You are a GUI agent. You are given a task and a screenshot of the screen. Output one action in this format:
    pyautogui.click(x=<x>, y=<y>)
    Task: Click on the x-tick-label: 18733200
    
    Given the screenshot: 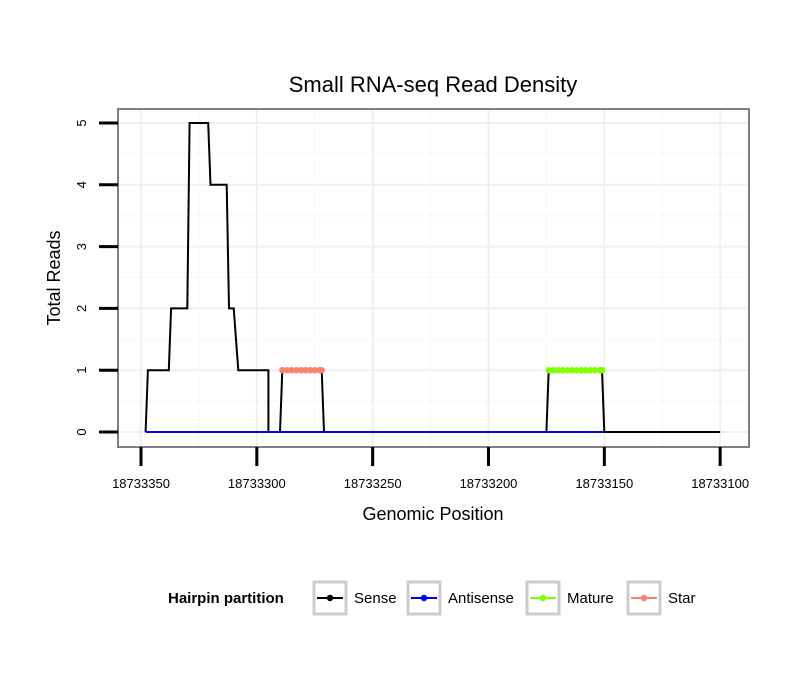 What is the action you would take?
    pyautogui.click(x=489, y=483)
    